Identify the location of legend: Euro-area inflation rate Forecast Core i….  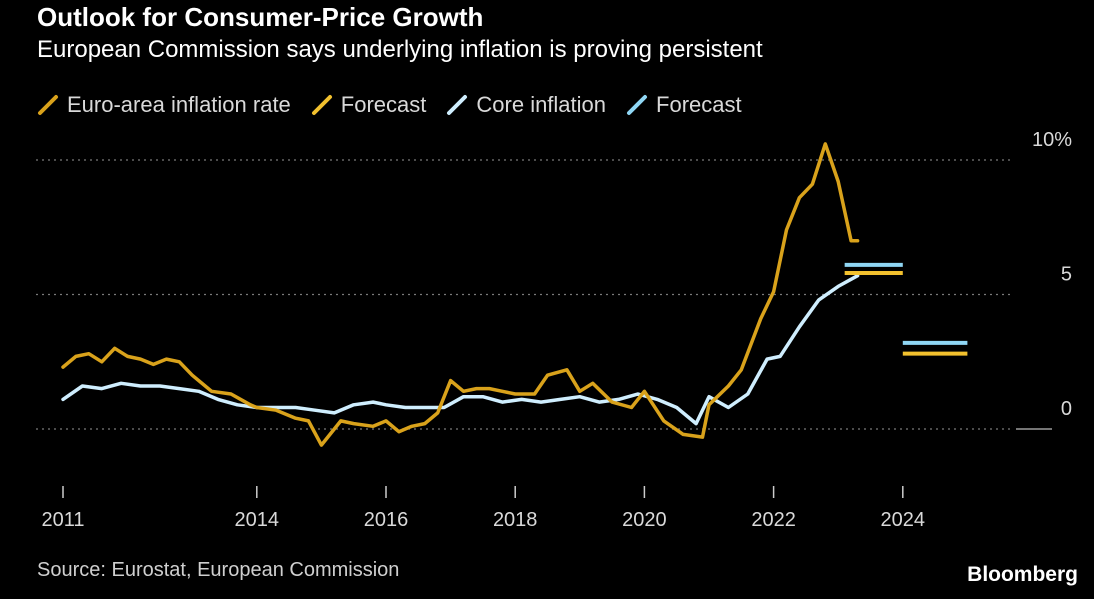
(389, 105).